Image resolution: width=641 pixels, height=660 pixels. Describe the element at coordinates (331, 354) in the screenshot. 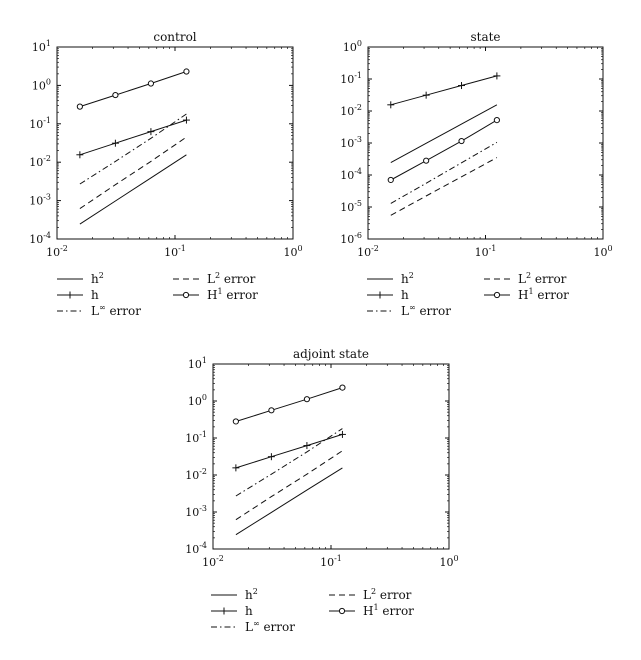

I see `chart-title: adjoint state` at that location.